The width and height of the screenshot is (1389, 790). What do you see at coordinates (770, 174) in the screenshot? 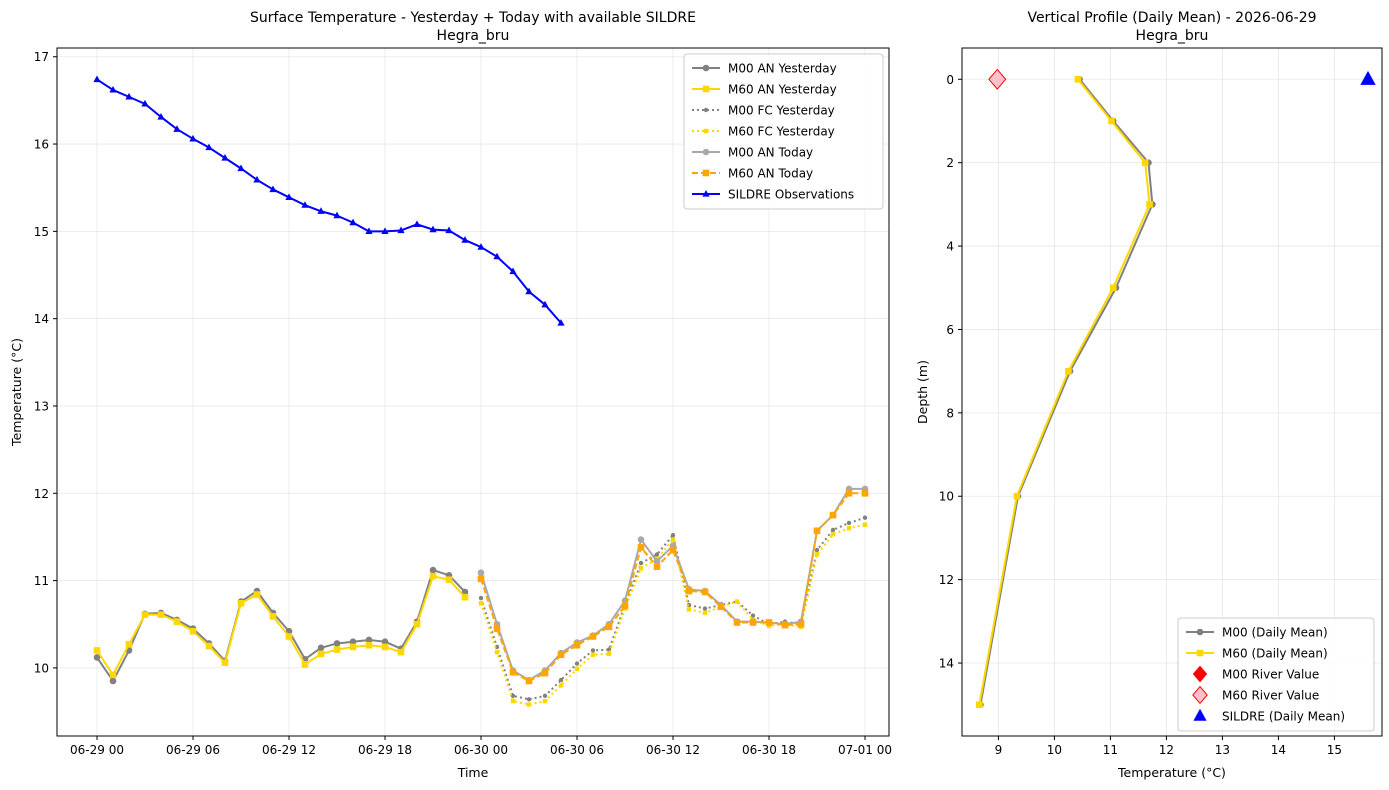
I see `legend-label: M60 AN Today` at bounding box center [770, 174].